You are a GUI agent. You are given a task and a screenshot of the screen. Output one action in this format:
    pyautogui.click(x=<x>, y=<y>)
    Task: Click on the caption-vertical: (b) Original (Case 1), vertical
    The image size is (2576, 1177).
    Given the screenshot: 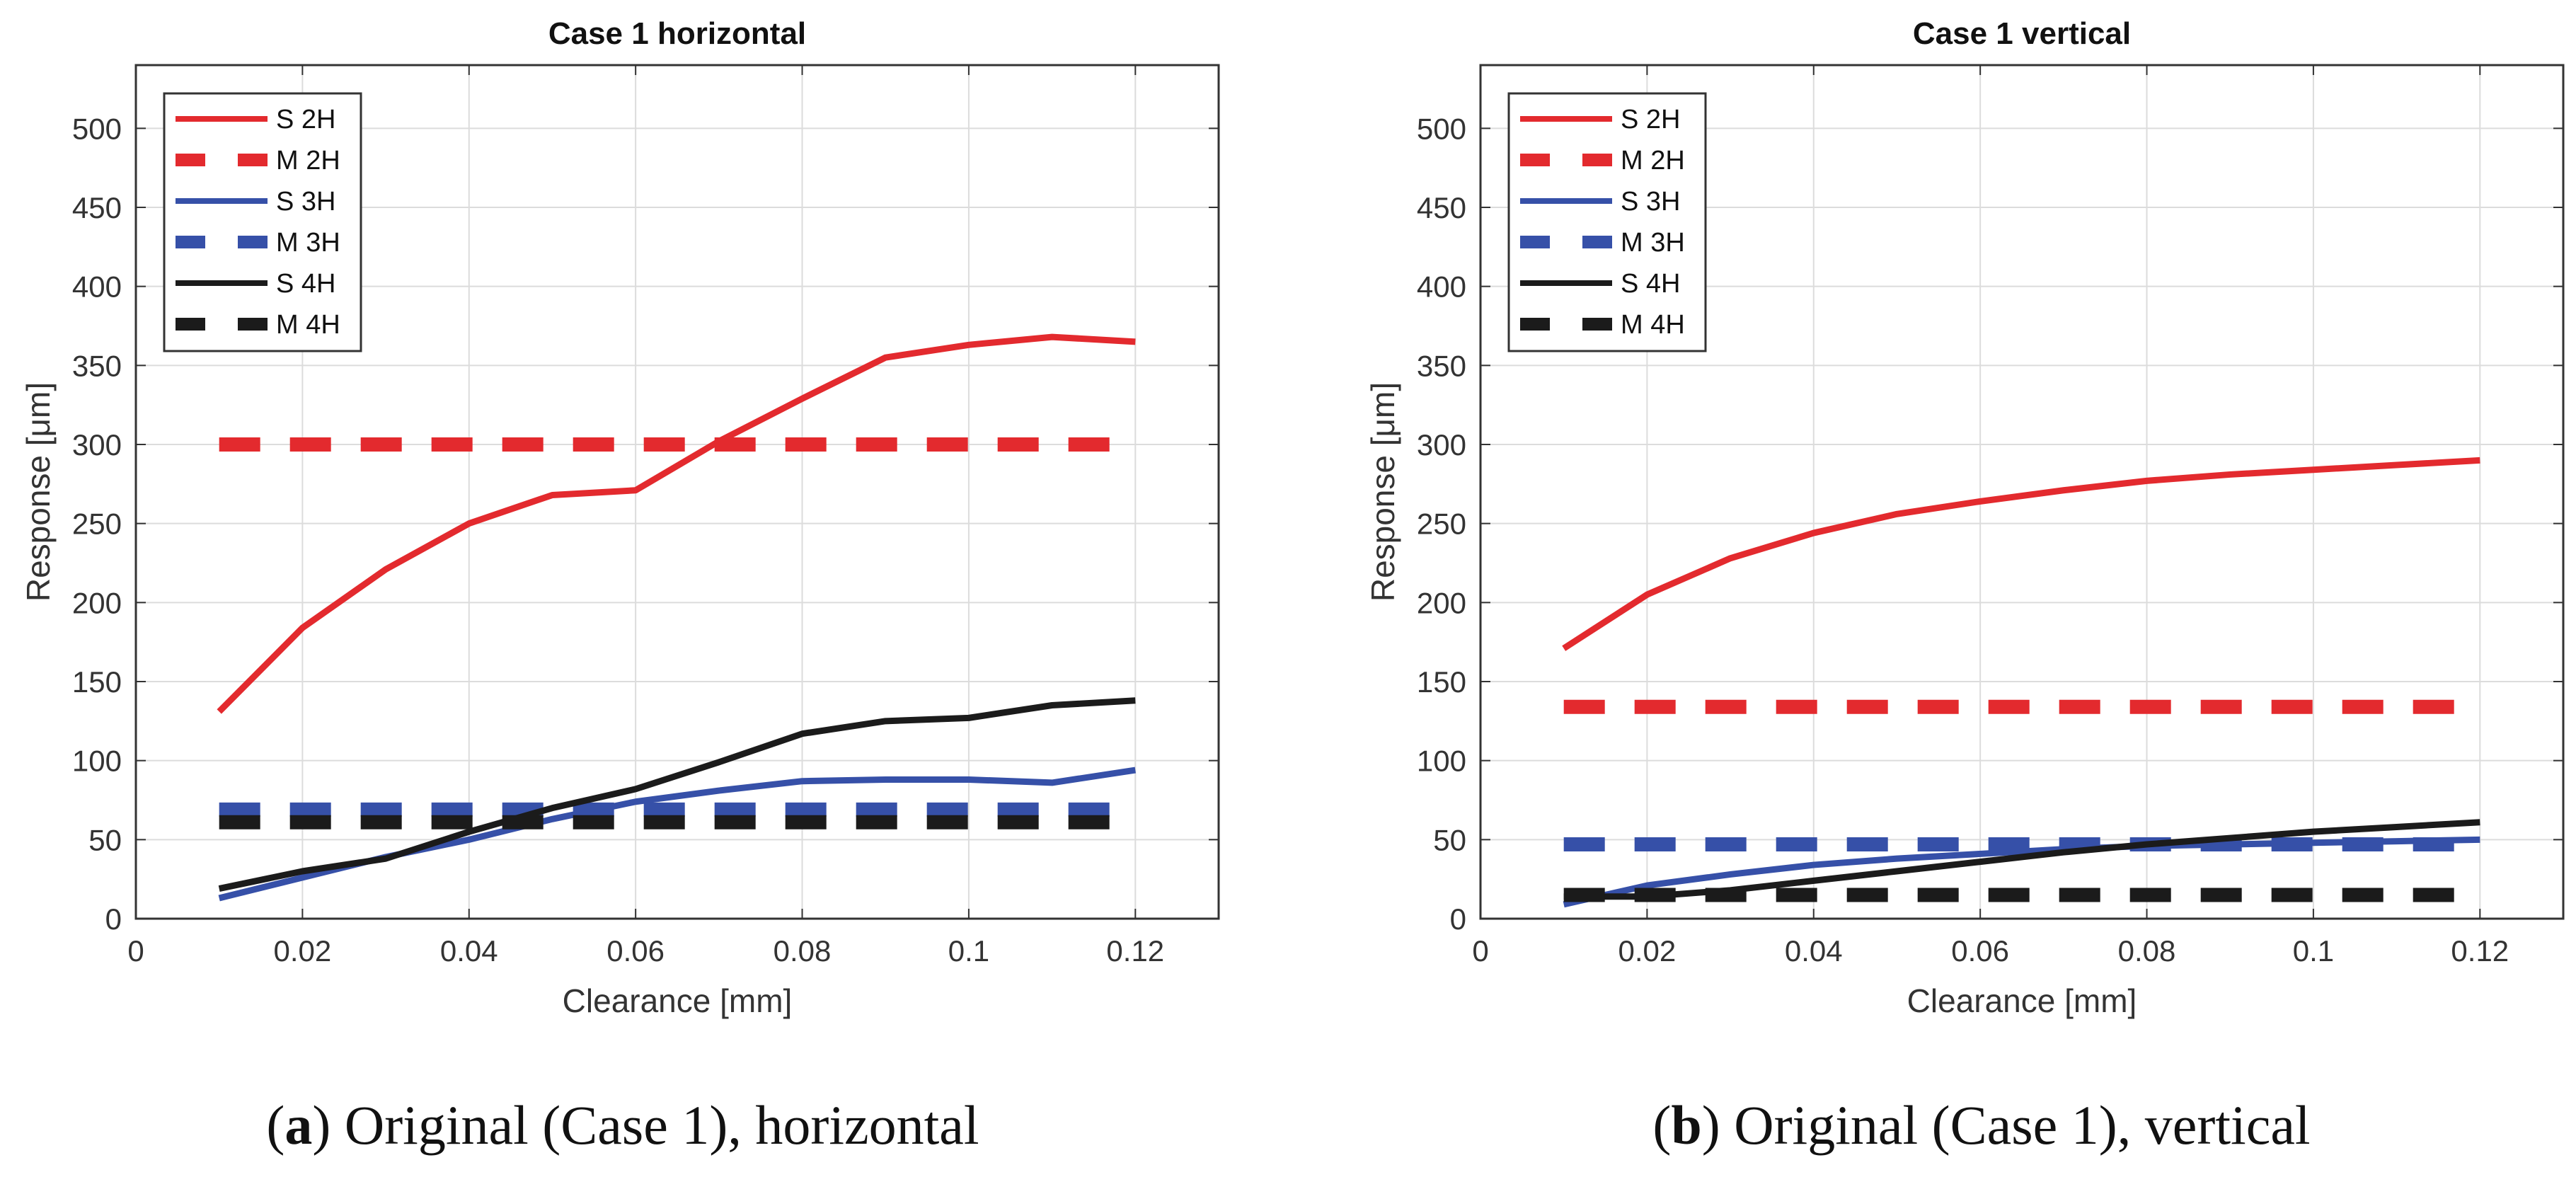 What is the action you would take?
    pyautogui.click(x=1981, y=1125)
    